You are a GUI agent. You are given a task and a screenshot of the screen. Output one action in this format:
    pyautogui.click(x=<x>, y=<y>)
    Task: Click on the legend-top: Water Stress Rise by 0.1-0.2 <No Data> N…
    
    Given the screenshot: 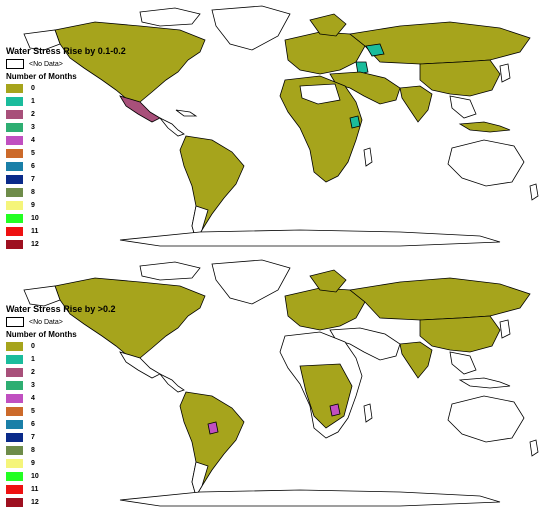 What is the action you would take?
    pyautogui.click(x=66, y=147)
    